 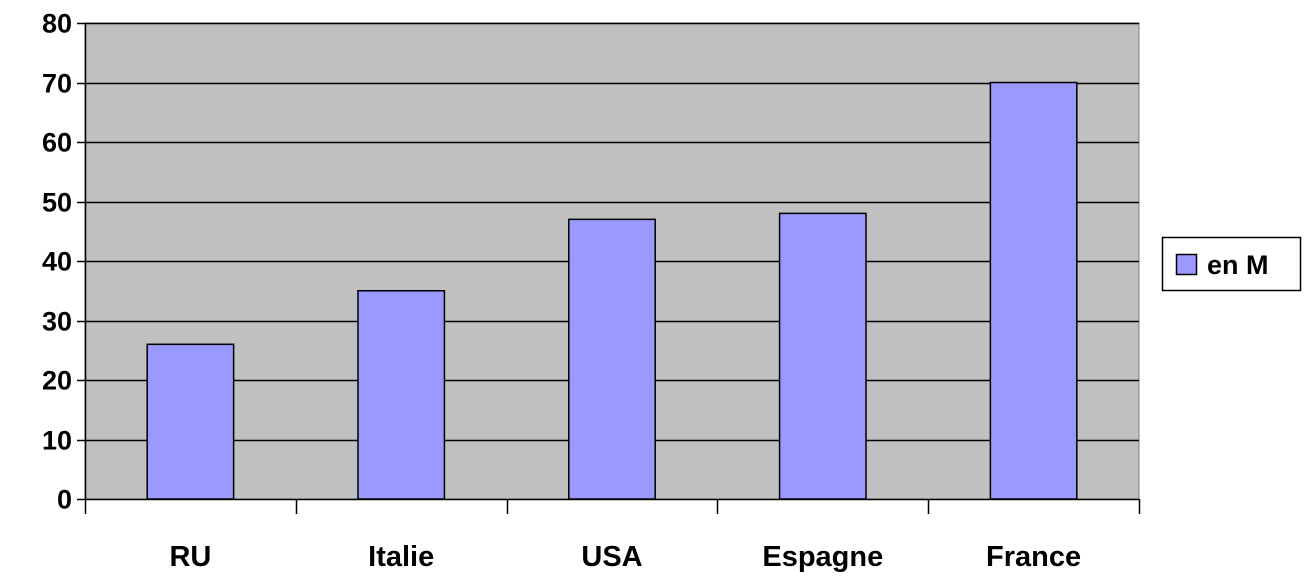 What do you see at coordinates (611, 557) in the screenshot?
I see `x-tick-label: USA` at bounding box center [611, 557].